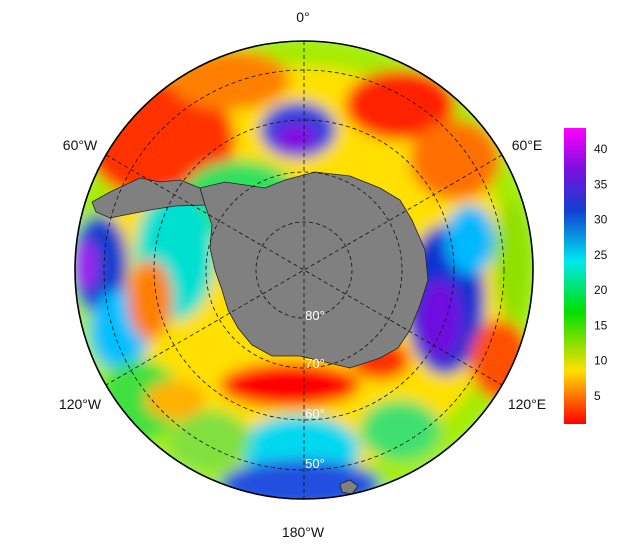 The height and width of the screenshot is (552, 625). What do you see at coordinates (601, 290) in the screenshot?
I see `colorbar-tick-label: 20` at bounding box center [601, 290].